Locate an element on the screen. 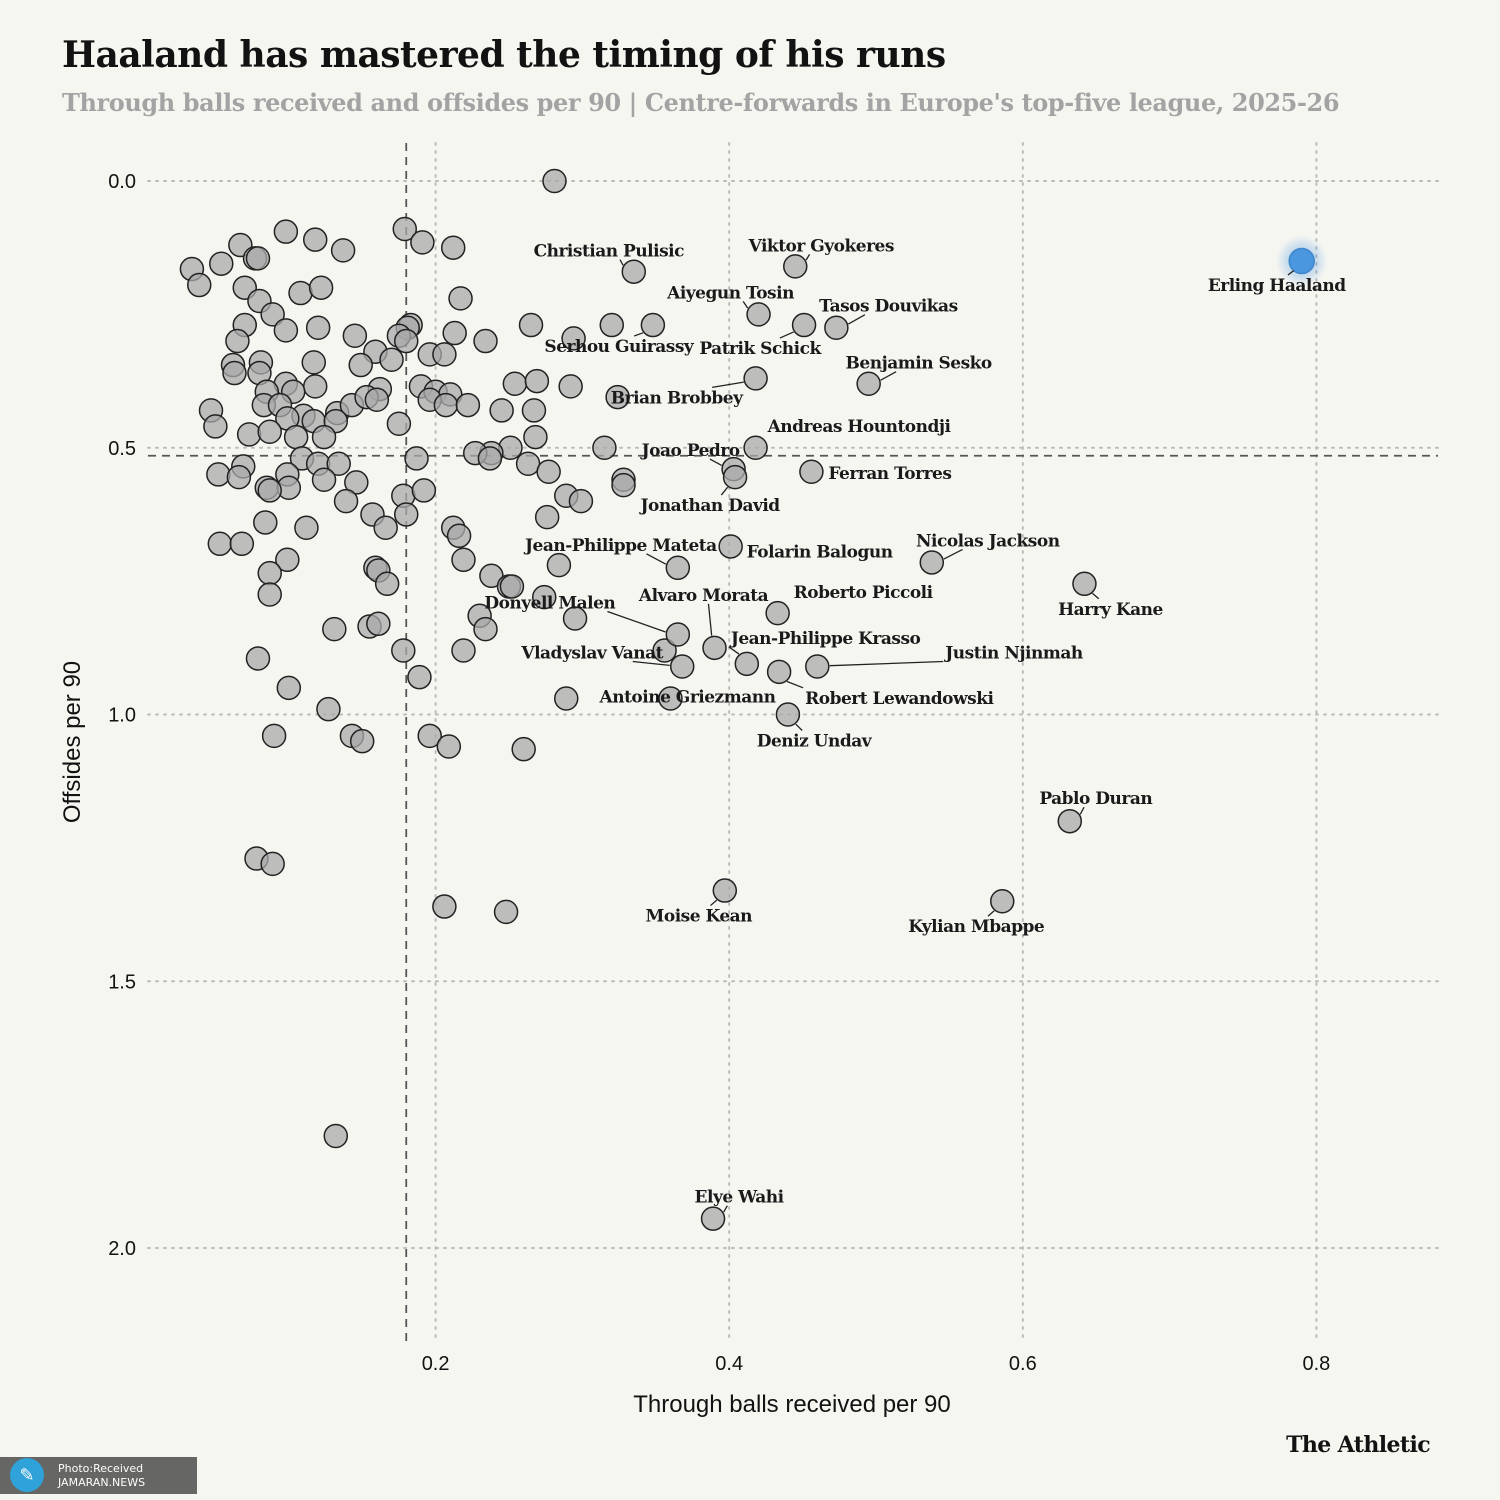 The image size is (1500, 1500). player-name-label: Aiyegun Tosin is located at coordinates (730, 293).